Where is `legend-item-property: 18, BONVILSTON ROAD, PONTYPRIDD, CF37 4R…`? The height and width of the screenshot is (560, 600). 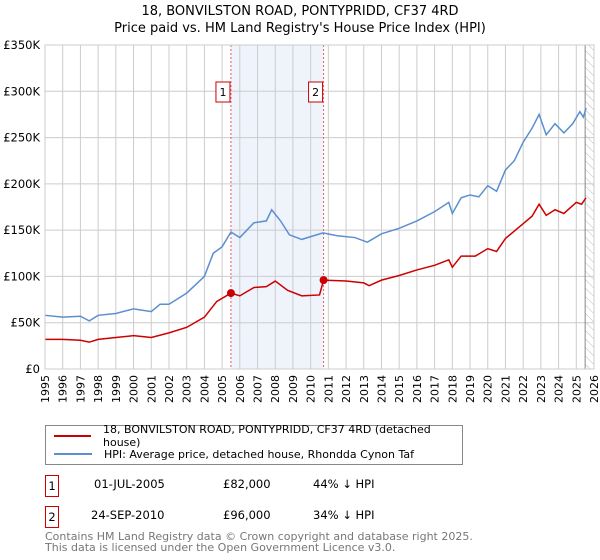
legend-item-property: 18, BONVILSTON ROAD, PONTYPRIDD, CF37 4R… is located at coordinates (258, 436).